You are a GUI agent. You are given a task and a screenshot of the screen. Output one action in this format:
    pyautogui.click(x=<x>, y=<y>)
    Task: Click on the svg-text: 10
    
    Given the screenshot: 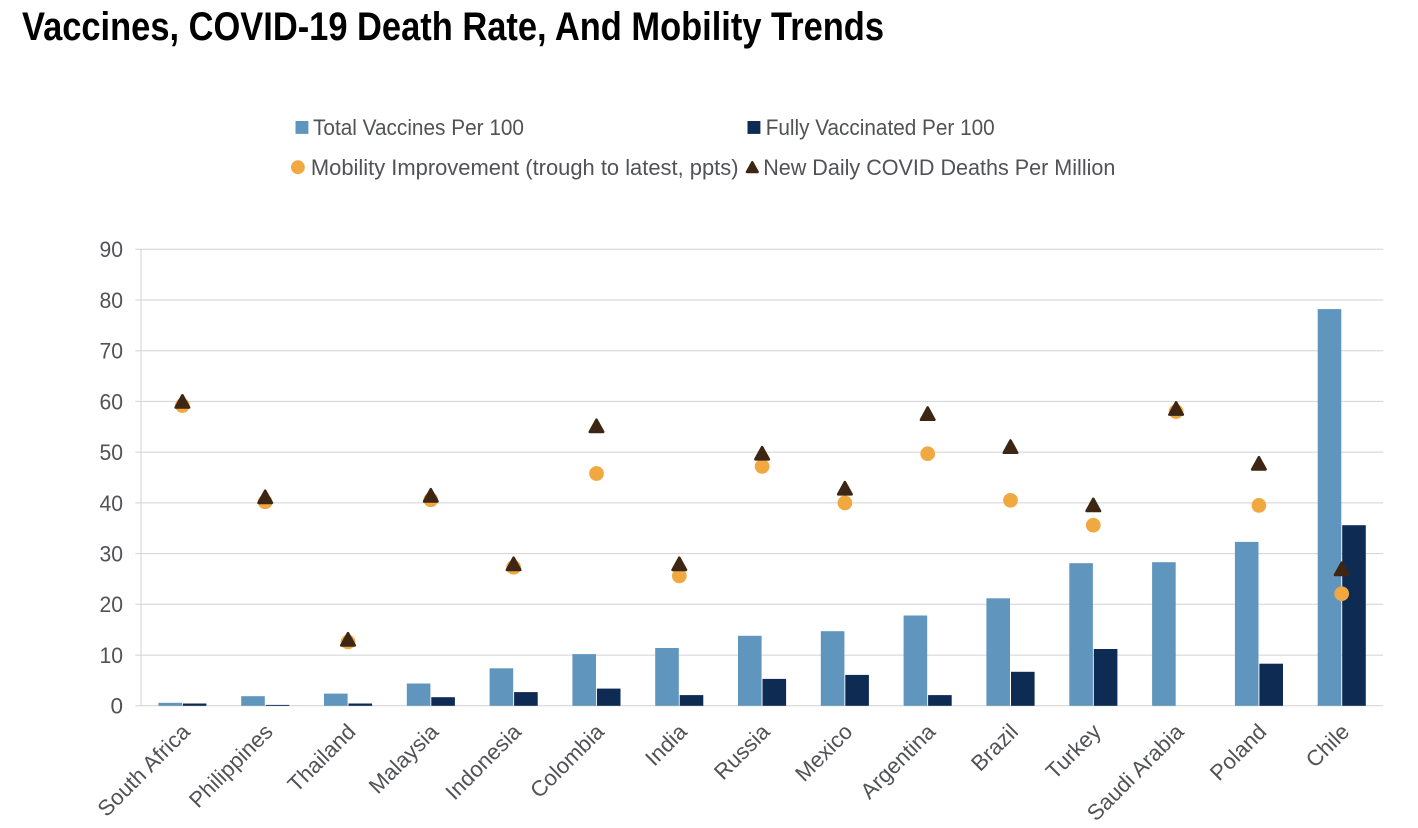 What is the action you would take?
    pyautogui.click(x=112, y=655)
    